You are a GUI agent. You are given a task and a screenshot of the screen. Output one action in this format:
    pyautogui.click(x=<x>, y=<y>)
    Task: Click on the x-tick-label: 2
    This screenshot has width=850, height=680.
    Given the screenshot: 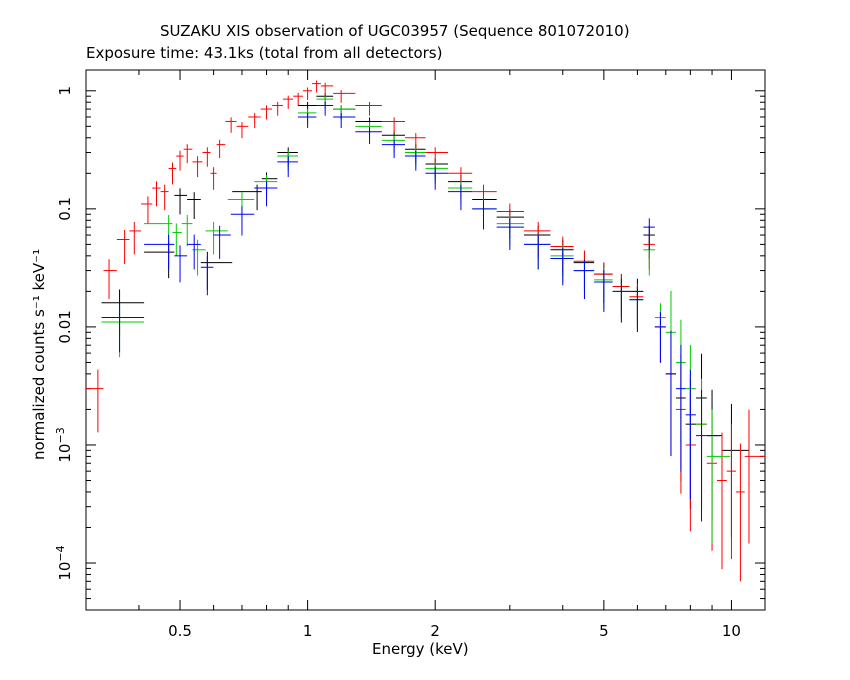 What is the action you would take?
    pyautogui.click(x=435, y=631)
    